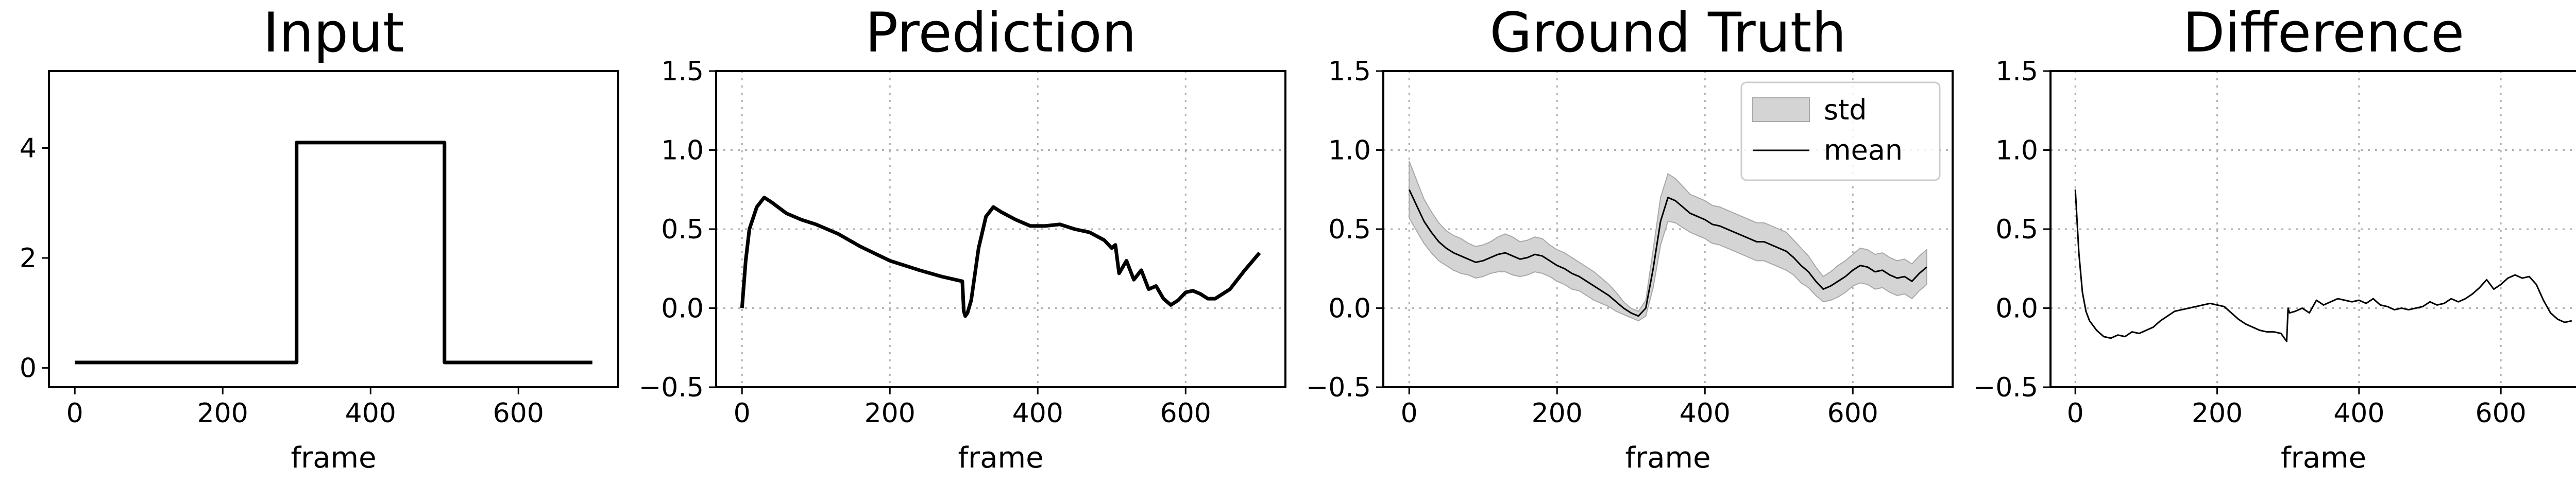  I want to click on y-tick-label: 4, so click(28, 148).